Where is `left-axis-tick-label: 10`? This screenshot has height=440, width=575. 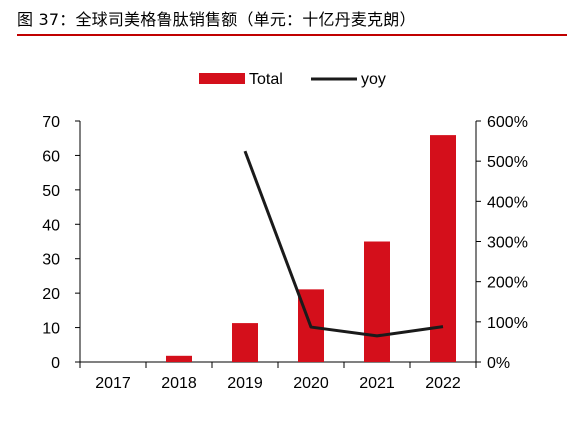 left-axis-tick-label: 10 is located at coordinates (51, 329).